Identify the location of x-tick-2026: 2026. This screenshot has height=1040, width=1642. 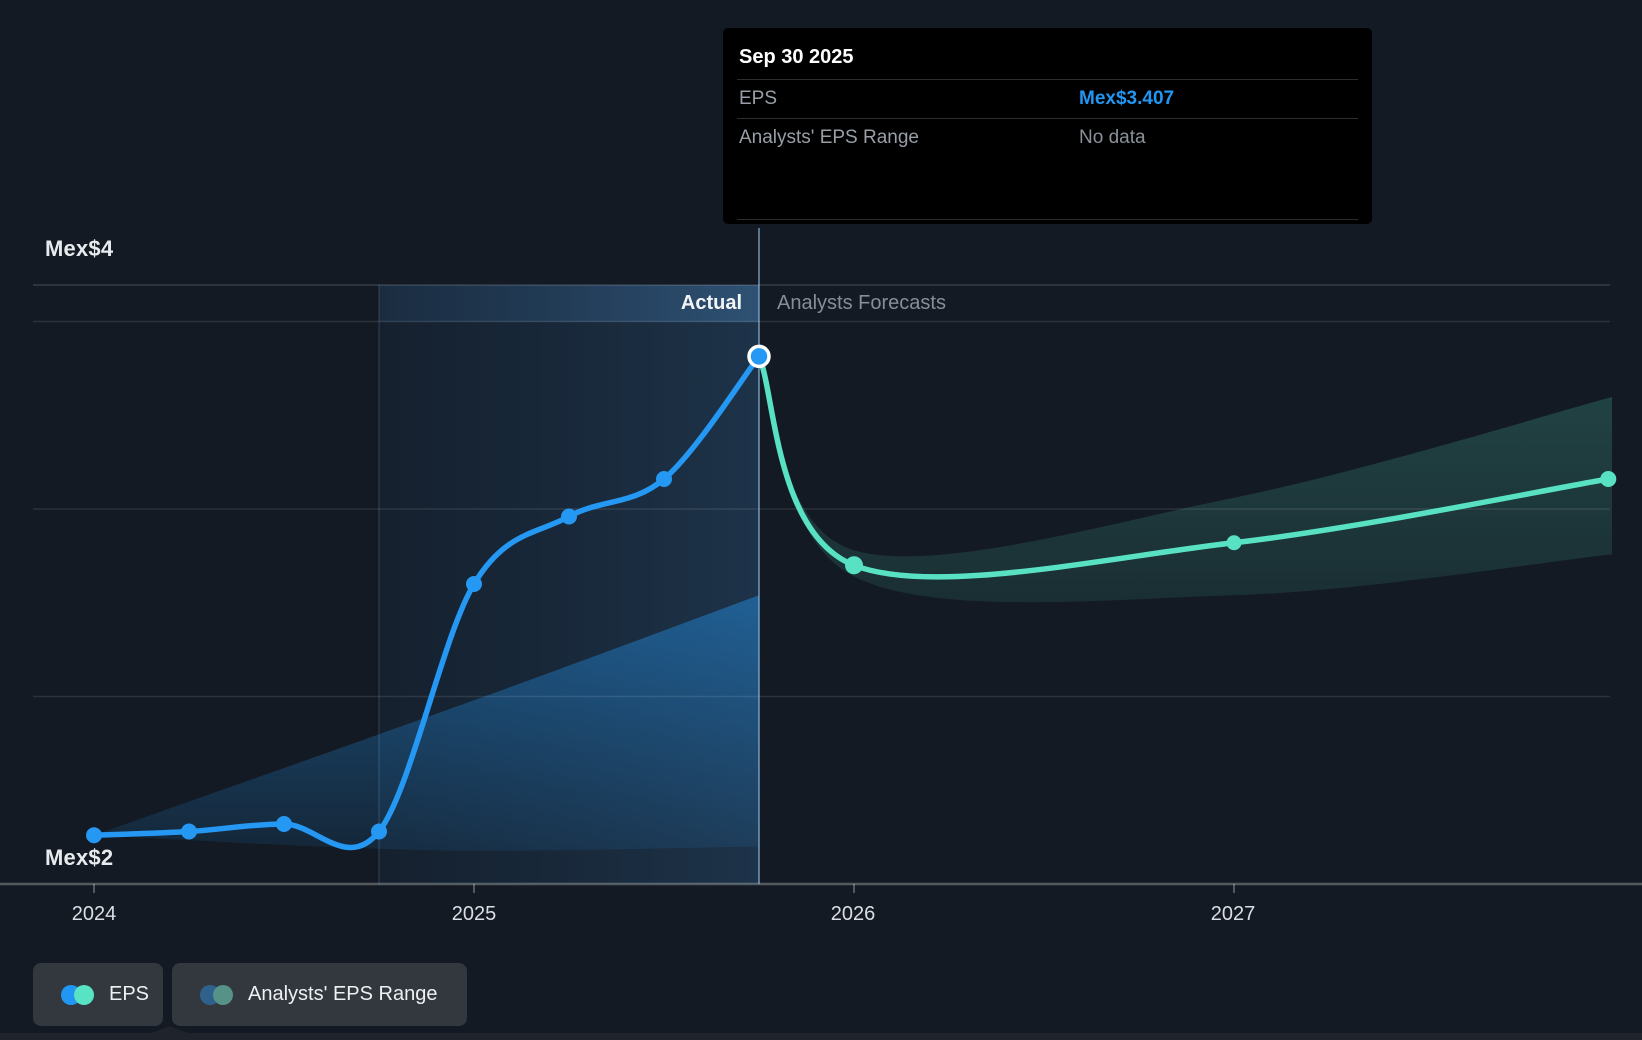
(853, 914).